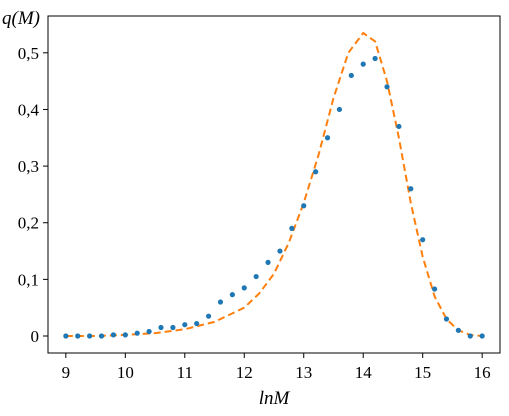 The height and width of the screenshot is (416, 509). Describe the element at coordinates (364, 372) in the screenshot. I see `x-tick-label: 14` at that location.